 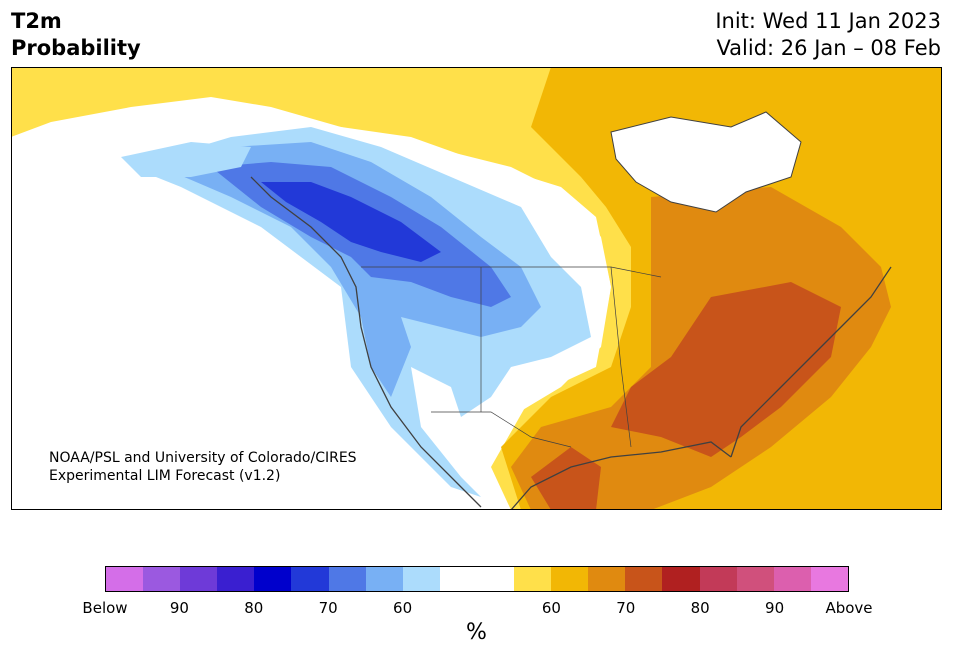 I want to click on mississippi-line, so click(x=621, y=357).